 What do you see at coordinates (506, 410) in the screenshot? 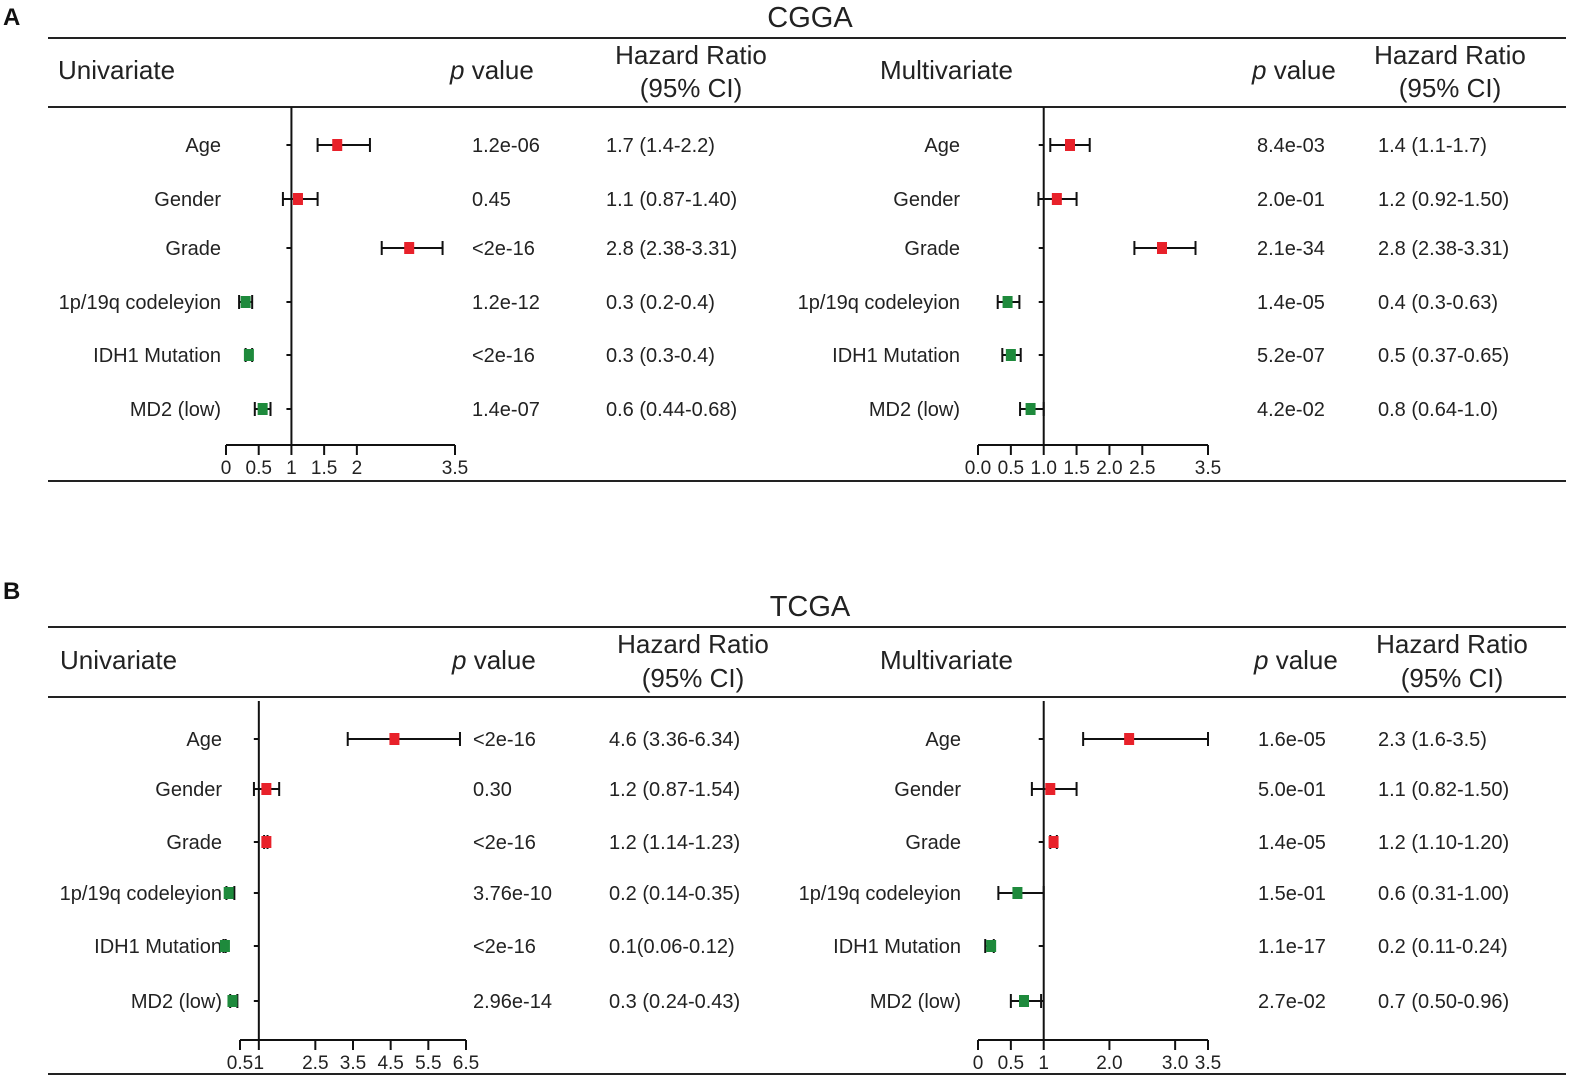
I see `p-value: 1.4e-07` at bounding box center [506, 410].